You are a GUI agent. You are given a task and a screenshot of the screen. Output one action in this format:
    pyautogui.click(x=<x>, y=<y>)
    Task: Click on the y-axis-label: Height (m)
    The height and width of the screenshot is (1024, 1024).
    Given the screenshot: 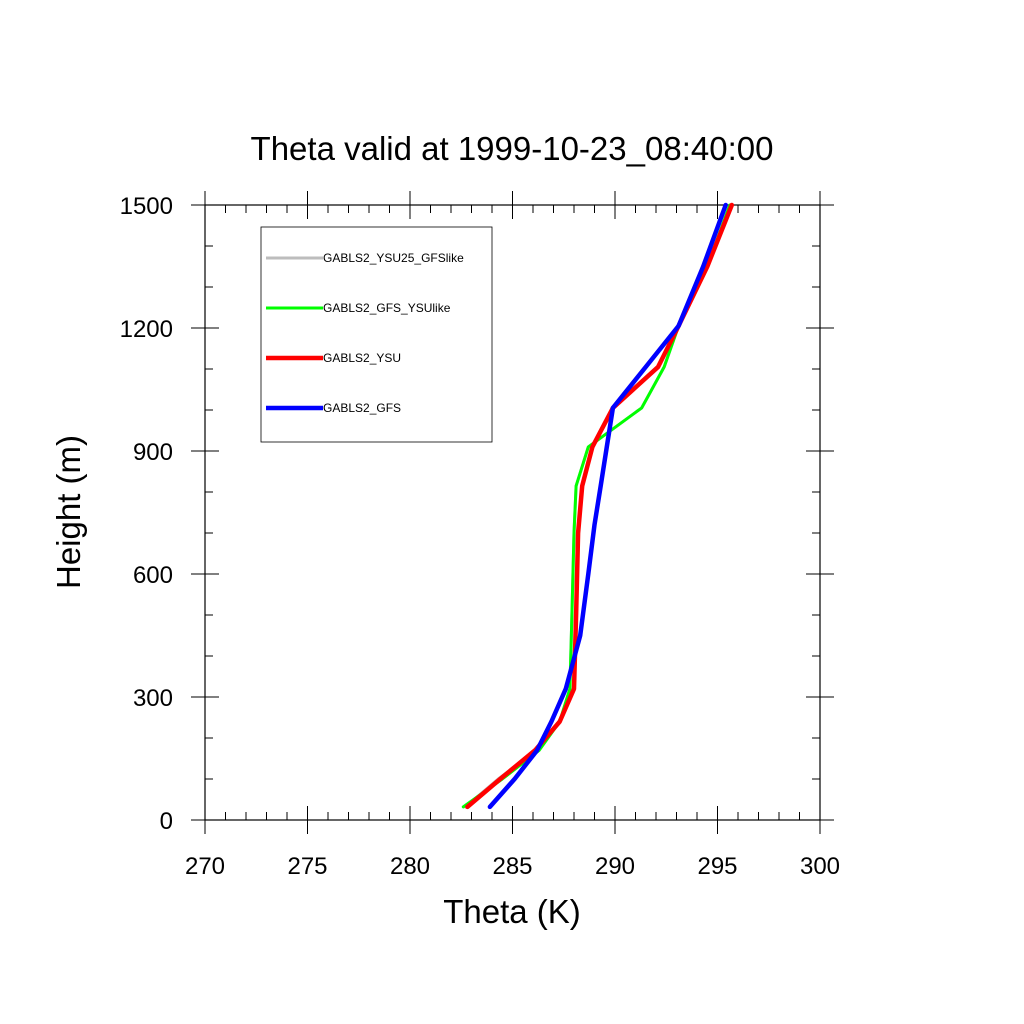 What is the action you would take?
    pyautogui.click(x=68, y=512)
    